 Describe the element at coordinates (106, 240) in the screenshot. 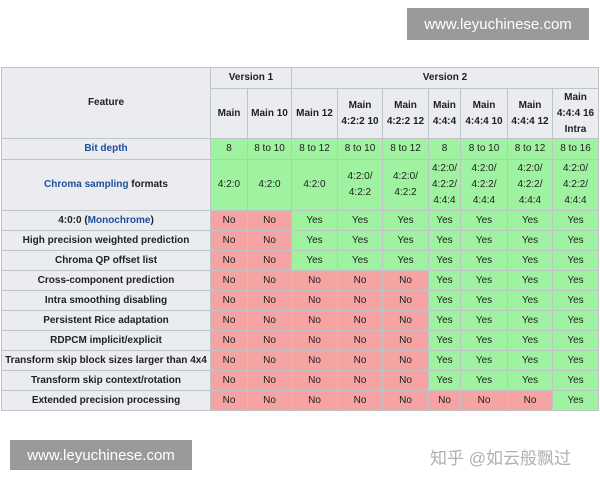

I see `feature-label: High precision weighted prediction` at that location.